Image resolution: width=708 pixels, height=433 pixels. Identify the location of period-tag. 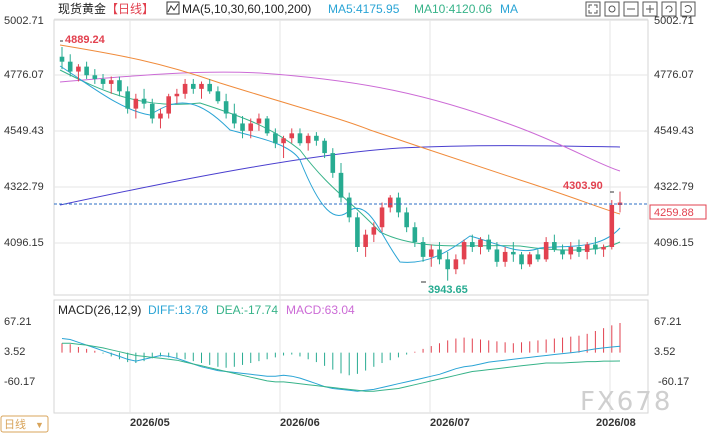
(24, 424).